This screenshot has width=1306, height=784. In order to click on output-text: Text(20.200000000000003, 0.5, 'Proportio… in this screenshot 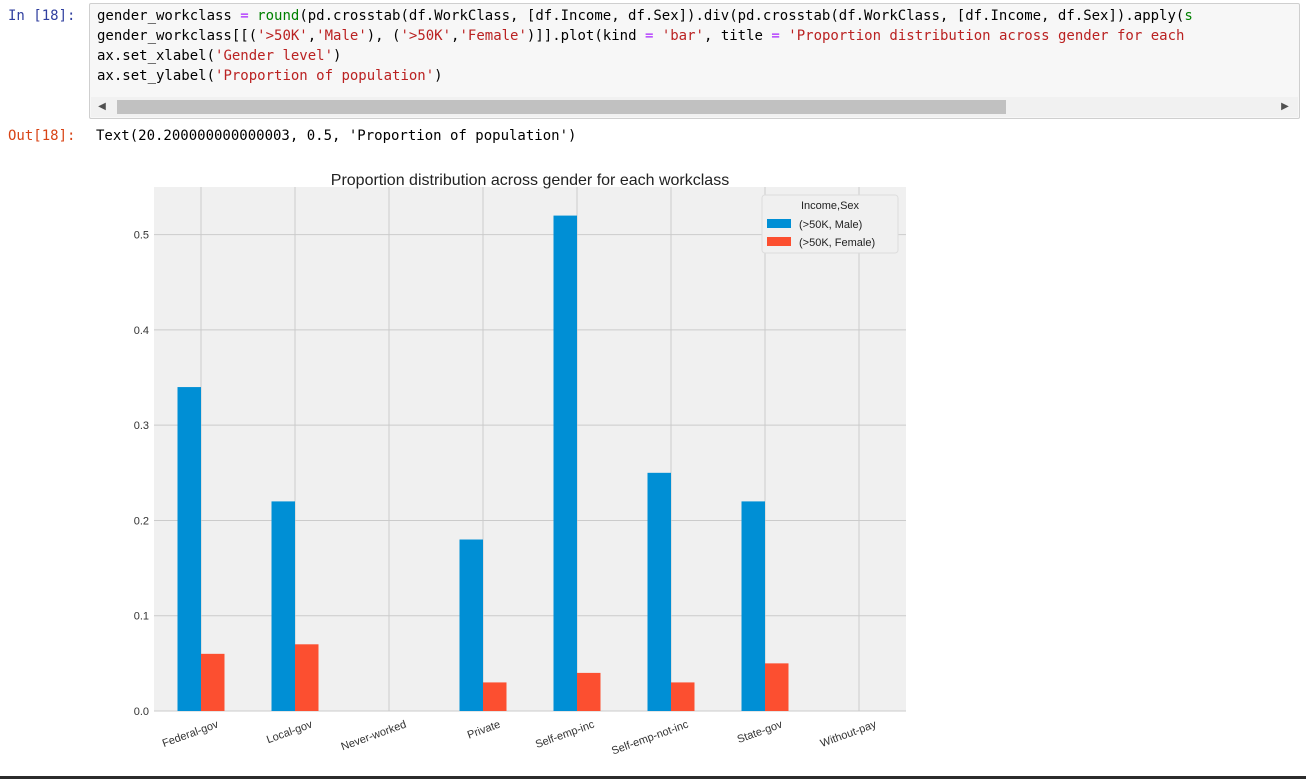, I will do `click(336, 136)`.